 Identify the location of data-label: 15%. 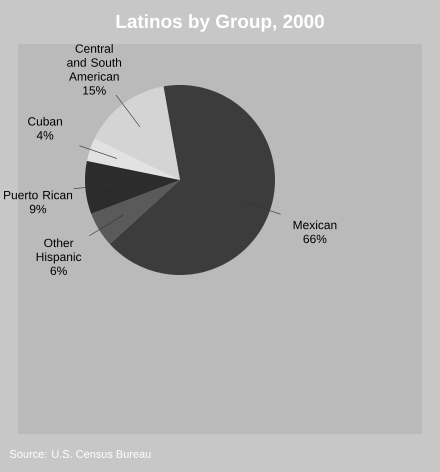
(94, 90).